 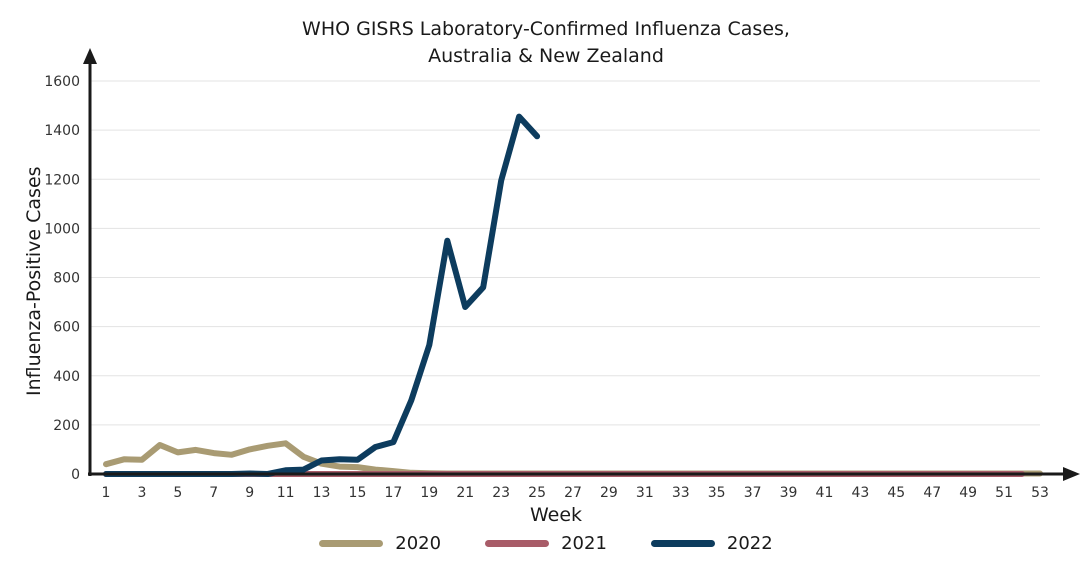 What do you see at coordinates (645, 493) in the screenshot?
I see `x-tick-label: 31` at bounding box center [645, 493].